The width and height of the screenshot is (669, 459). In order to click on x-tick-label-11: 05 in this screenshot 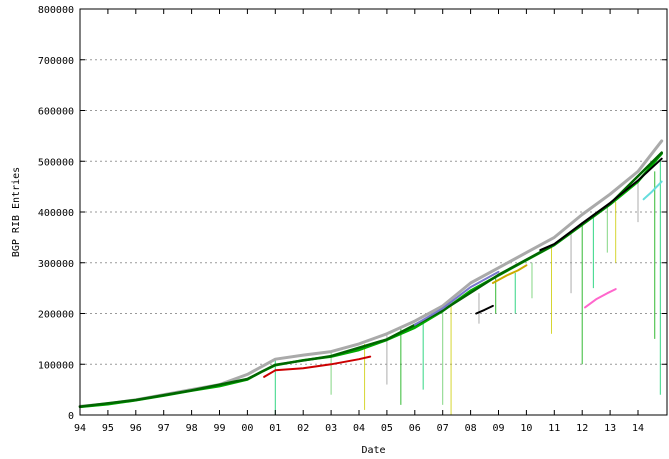, I will do `click(387, 428)`.